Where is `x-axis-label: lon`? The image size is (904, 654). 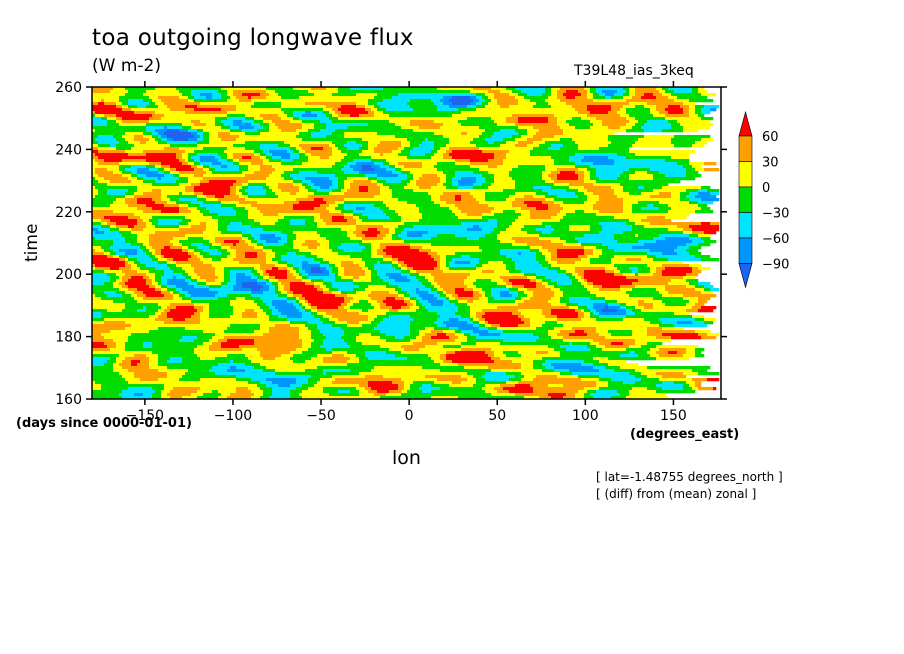 x-axis-label: lon is located at coordinates (406, 458).